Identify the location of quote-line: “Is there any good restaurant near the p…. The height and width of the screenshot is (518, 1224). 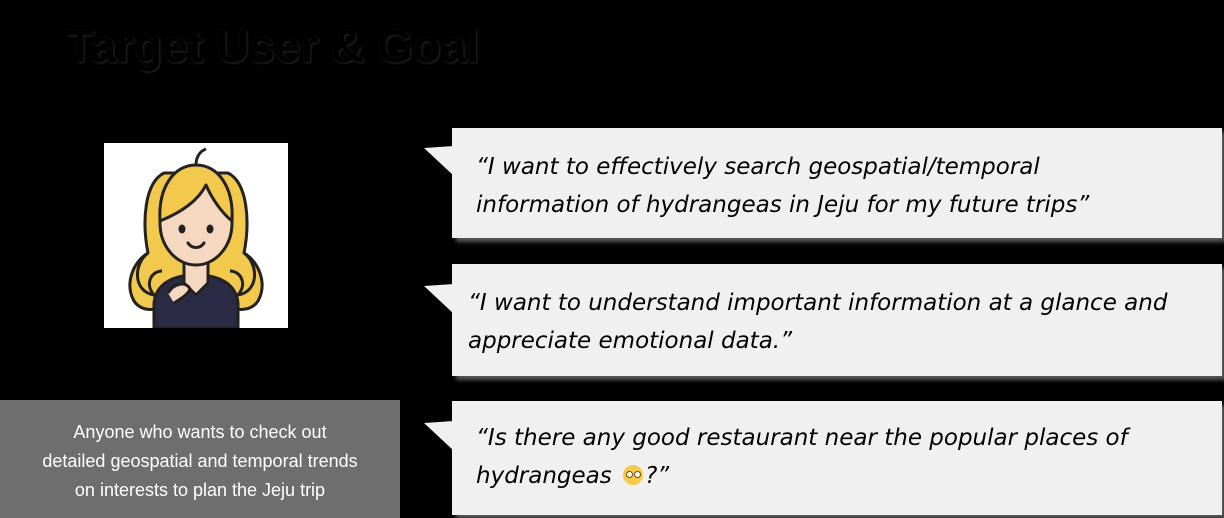
(802, 438).